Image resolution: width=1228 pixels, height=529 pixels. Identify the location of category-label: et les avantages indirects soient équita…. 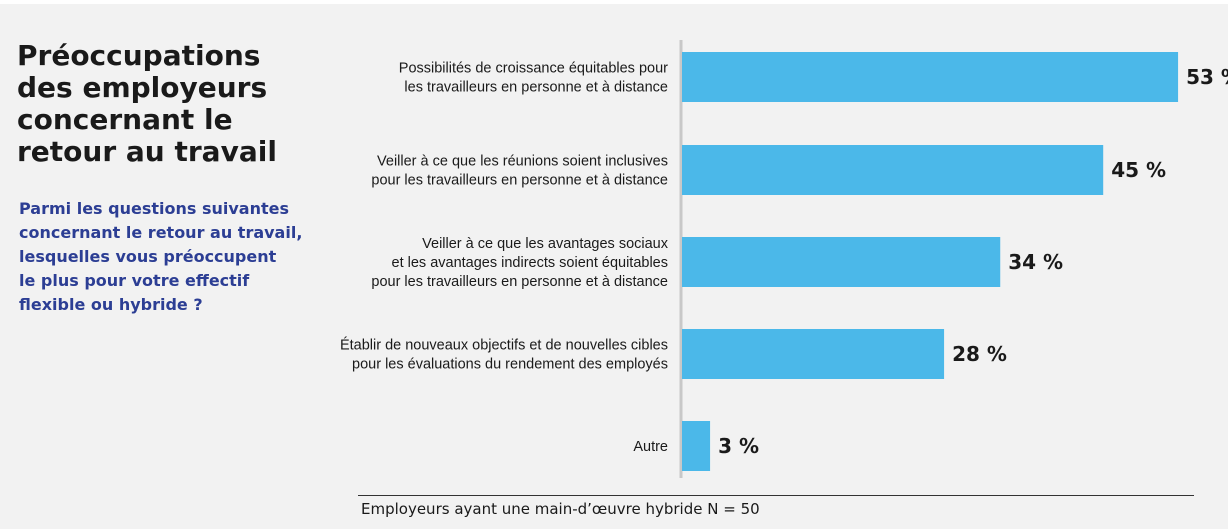
(530, 263).